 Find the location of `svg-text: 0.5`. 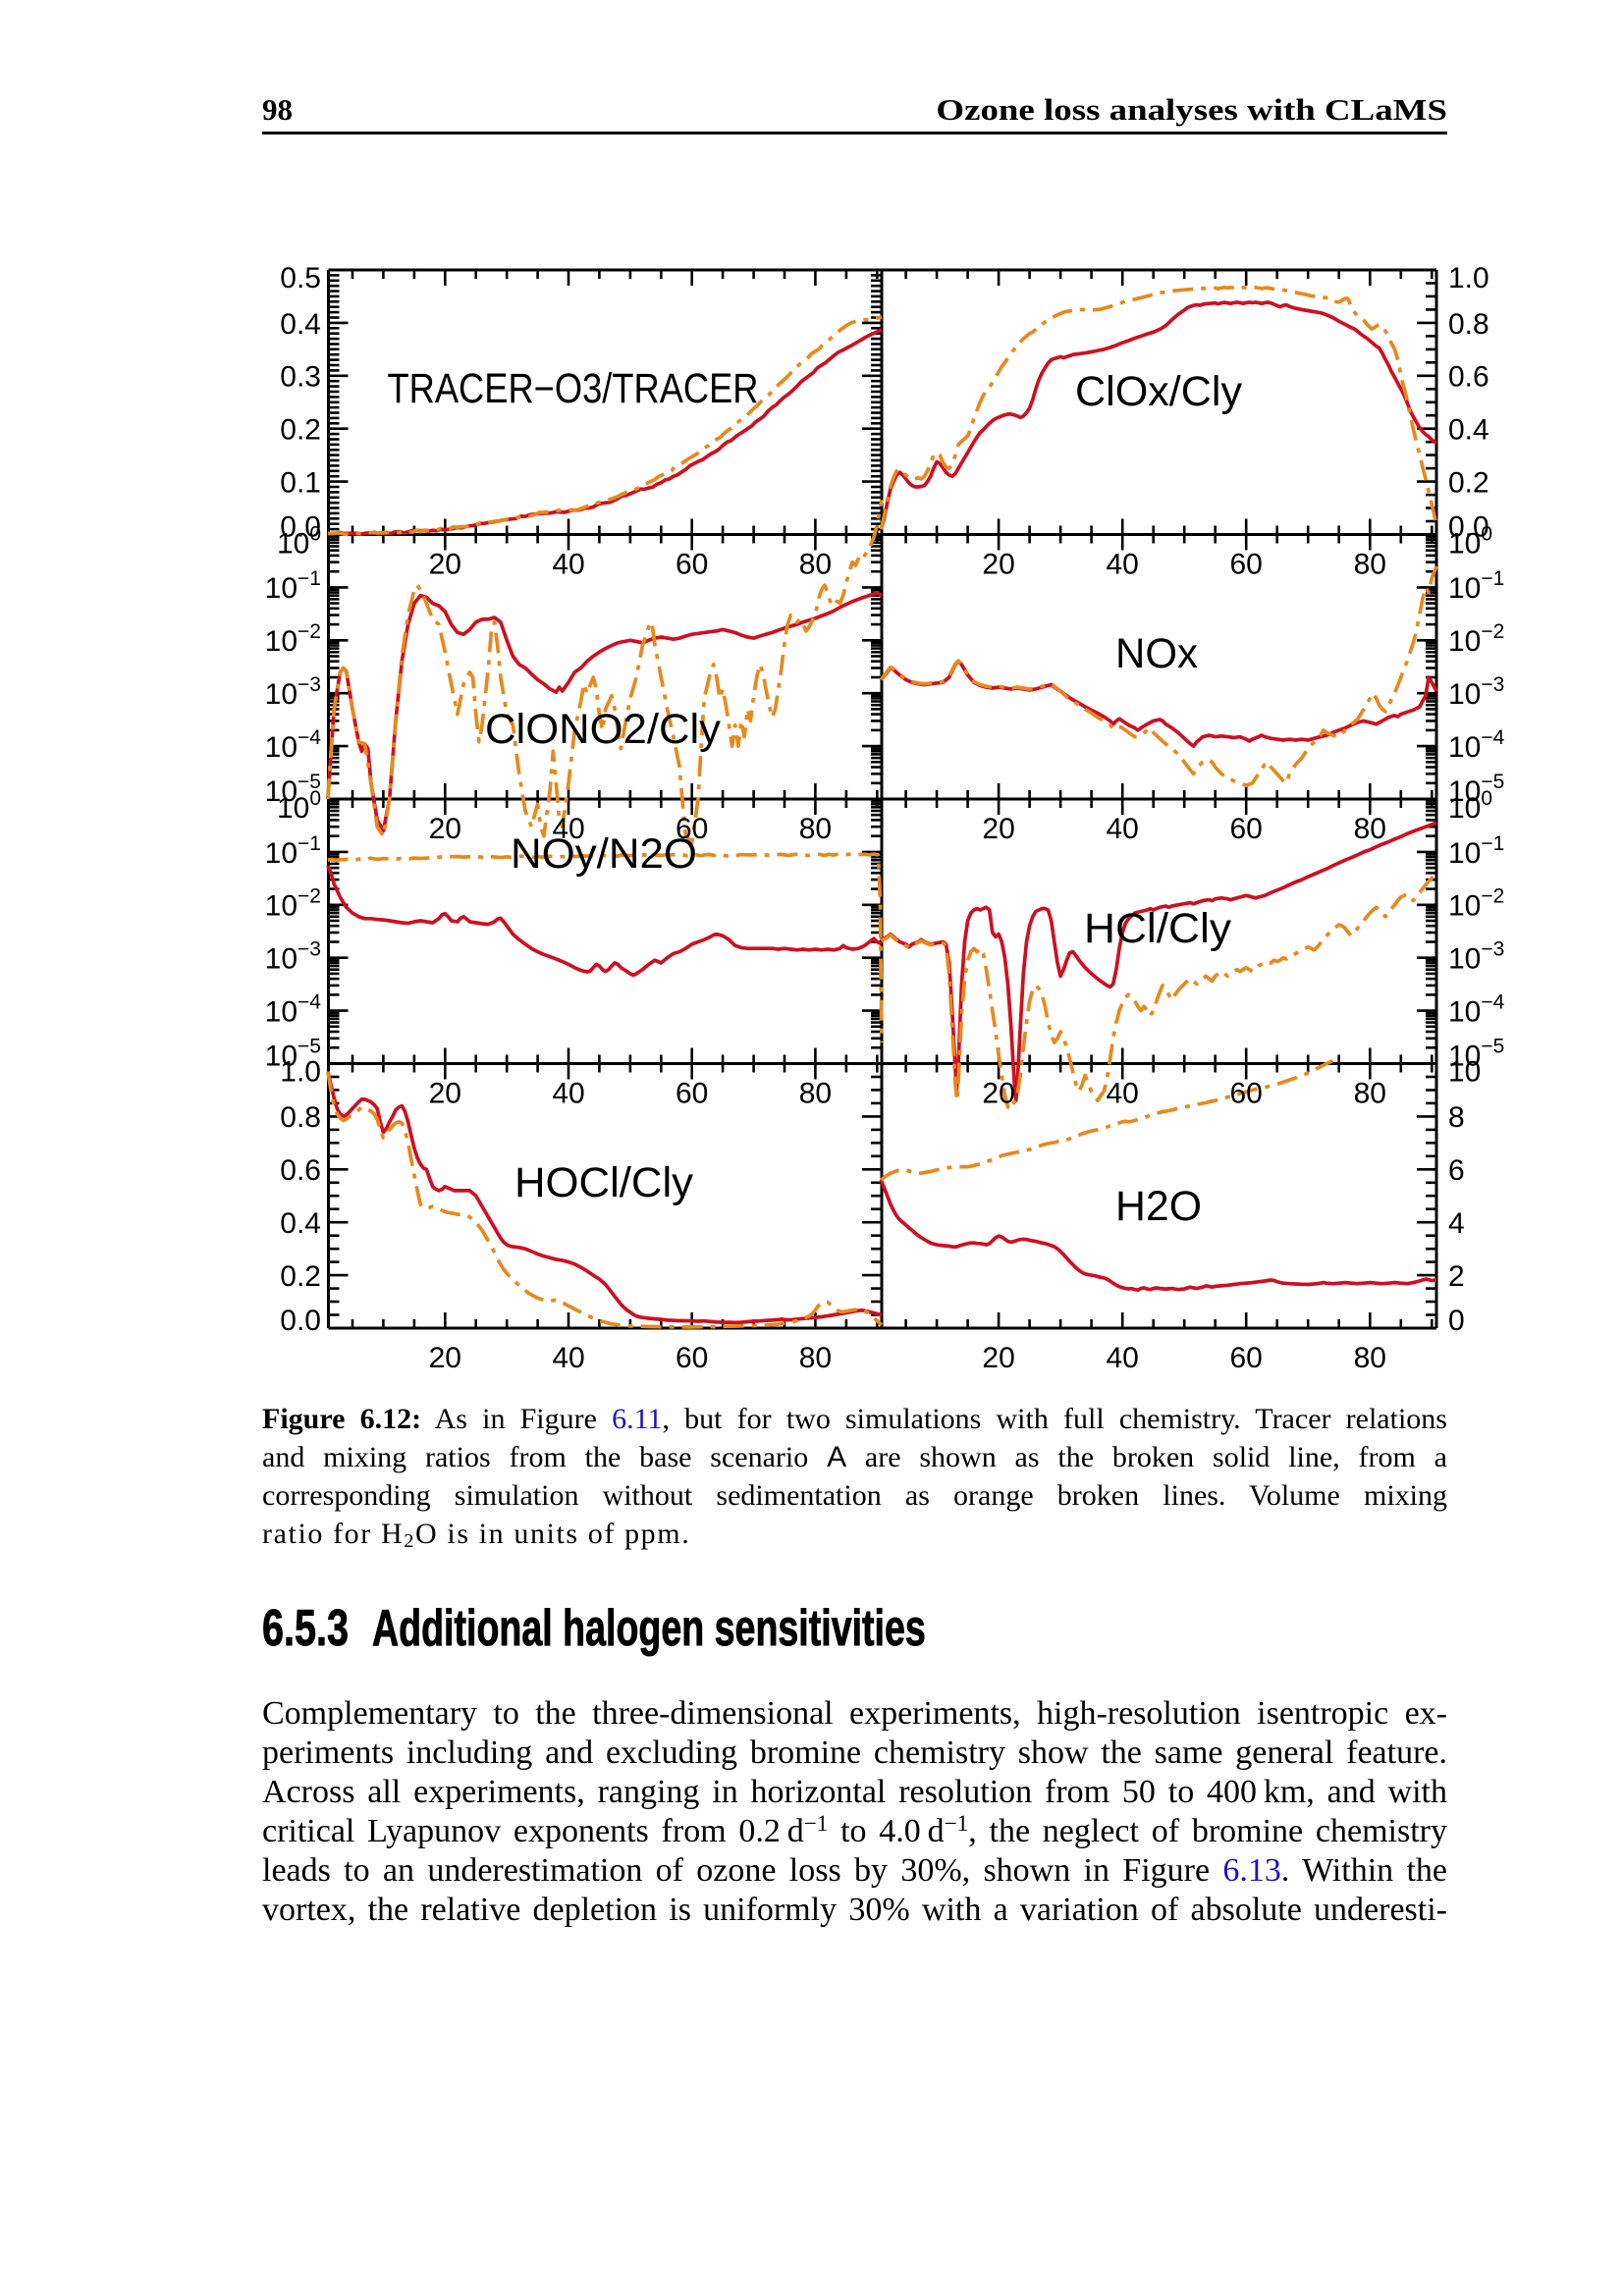

svg-text: 0.5 is located at coordinates (300, 278).